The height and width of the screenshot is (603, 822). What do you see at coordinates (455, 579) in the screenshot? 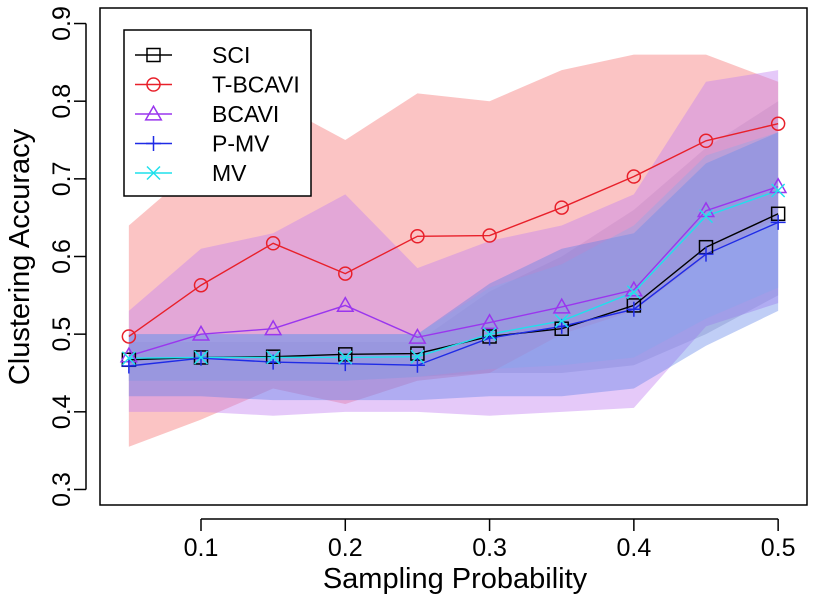
I see `x-axis-title: Sampling Probability` at bounding box center [455, 579].